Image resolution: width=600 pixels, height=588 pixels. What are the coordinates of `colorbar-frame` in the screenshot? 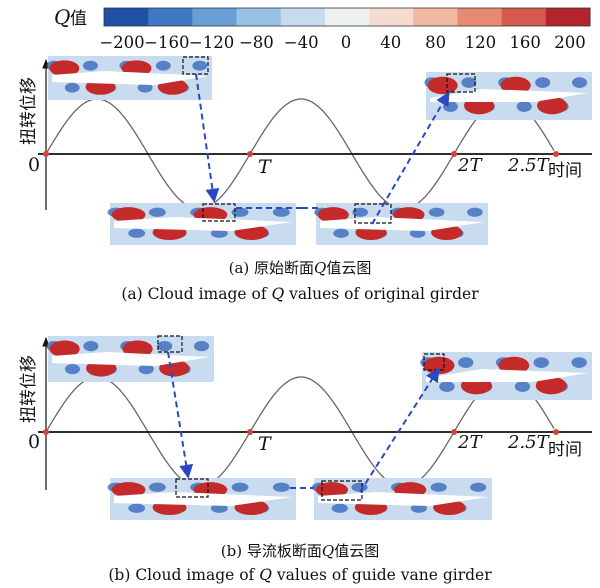 It's located at (347, 17).